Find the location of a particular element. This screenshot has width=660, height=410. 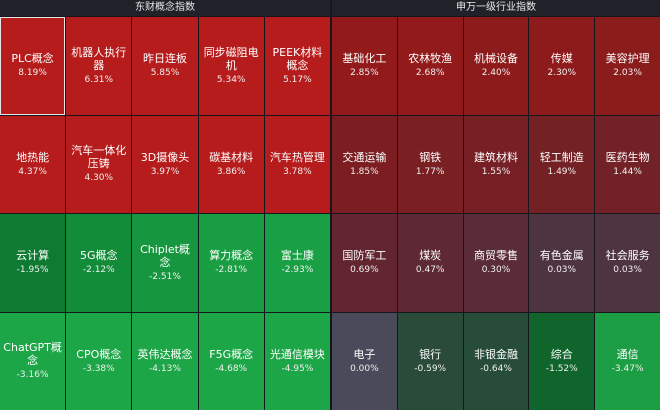

concept-tile: 算力概念 -2.81% is located at coordinates (231, 263).